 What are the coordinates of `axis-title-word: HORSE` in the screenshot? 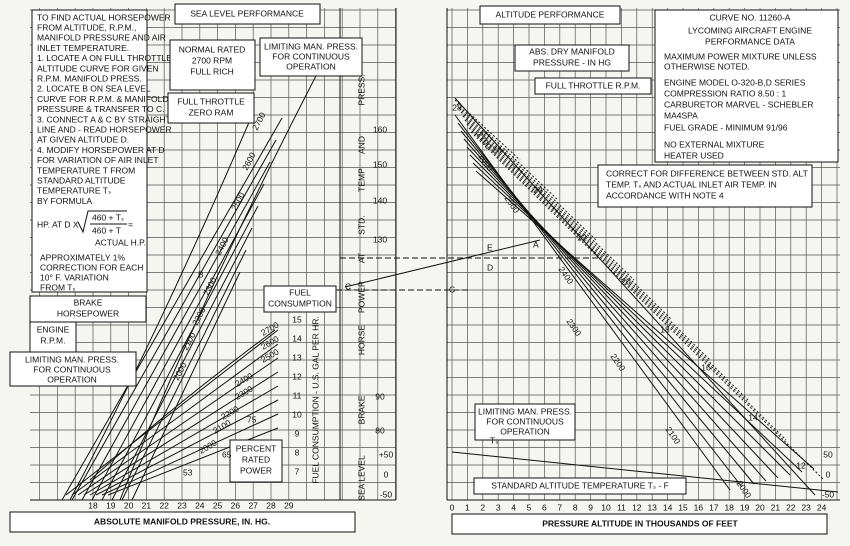 It's located at (361, 340).